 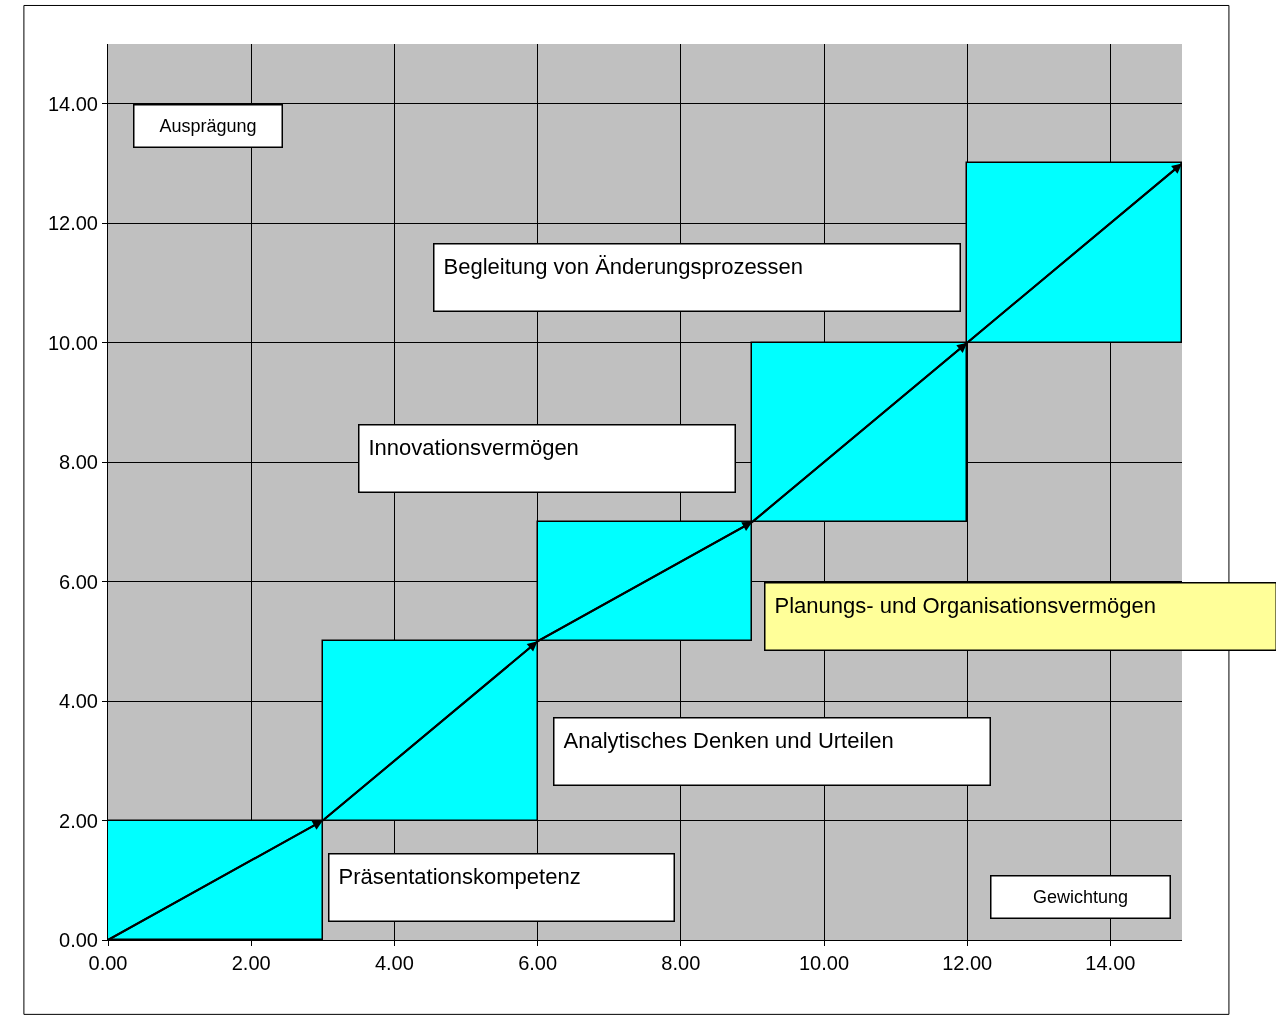 What do you see at coordinates (824, 963) in the screenshot?
I see `x-tick-label: 10.00` at bounding box center [824, 963].